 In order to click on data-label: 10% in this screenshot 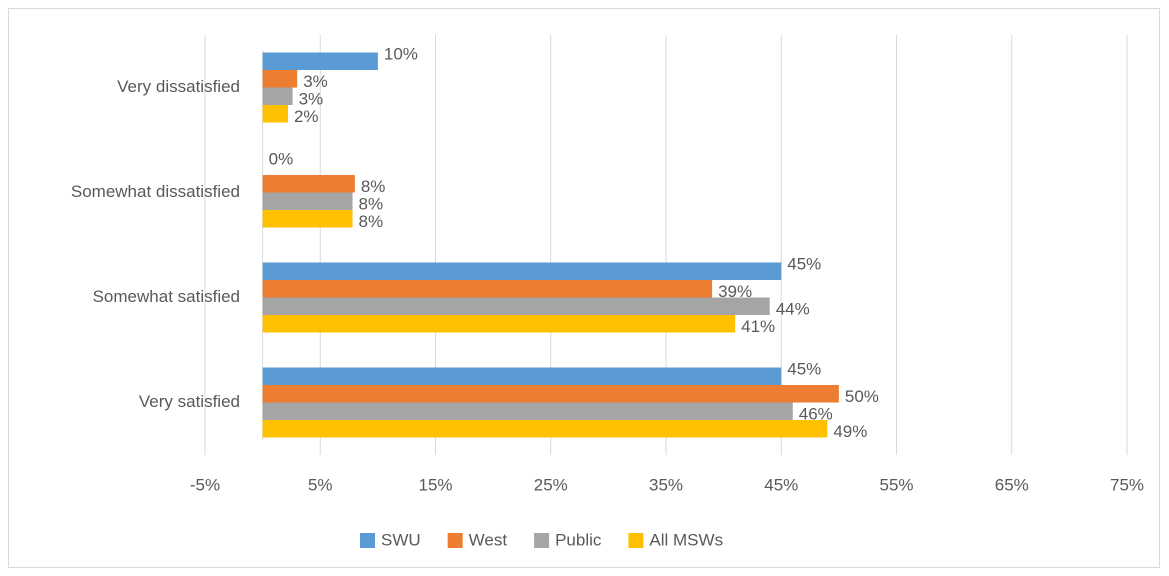, I will do `click(401, 54)`.